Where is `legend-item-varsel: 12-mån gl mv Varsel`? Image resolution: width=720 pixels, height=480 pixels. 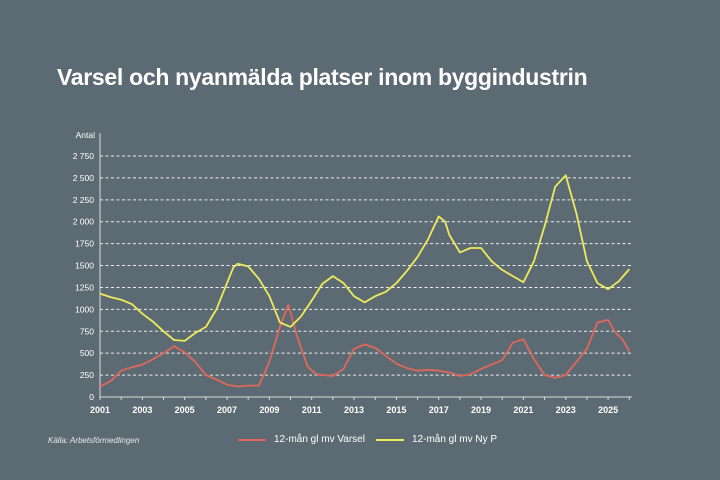 legend-item-varsel: 12-mån gl mv Varsel is located at coordinates (301, 439).